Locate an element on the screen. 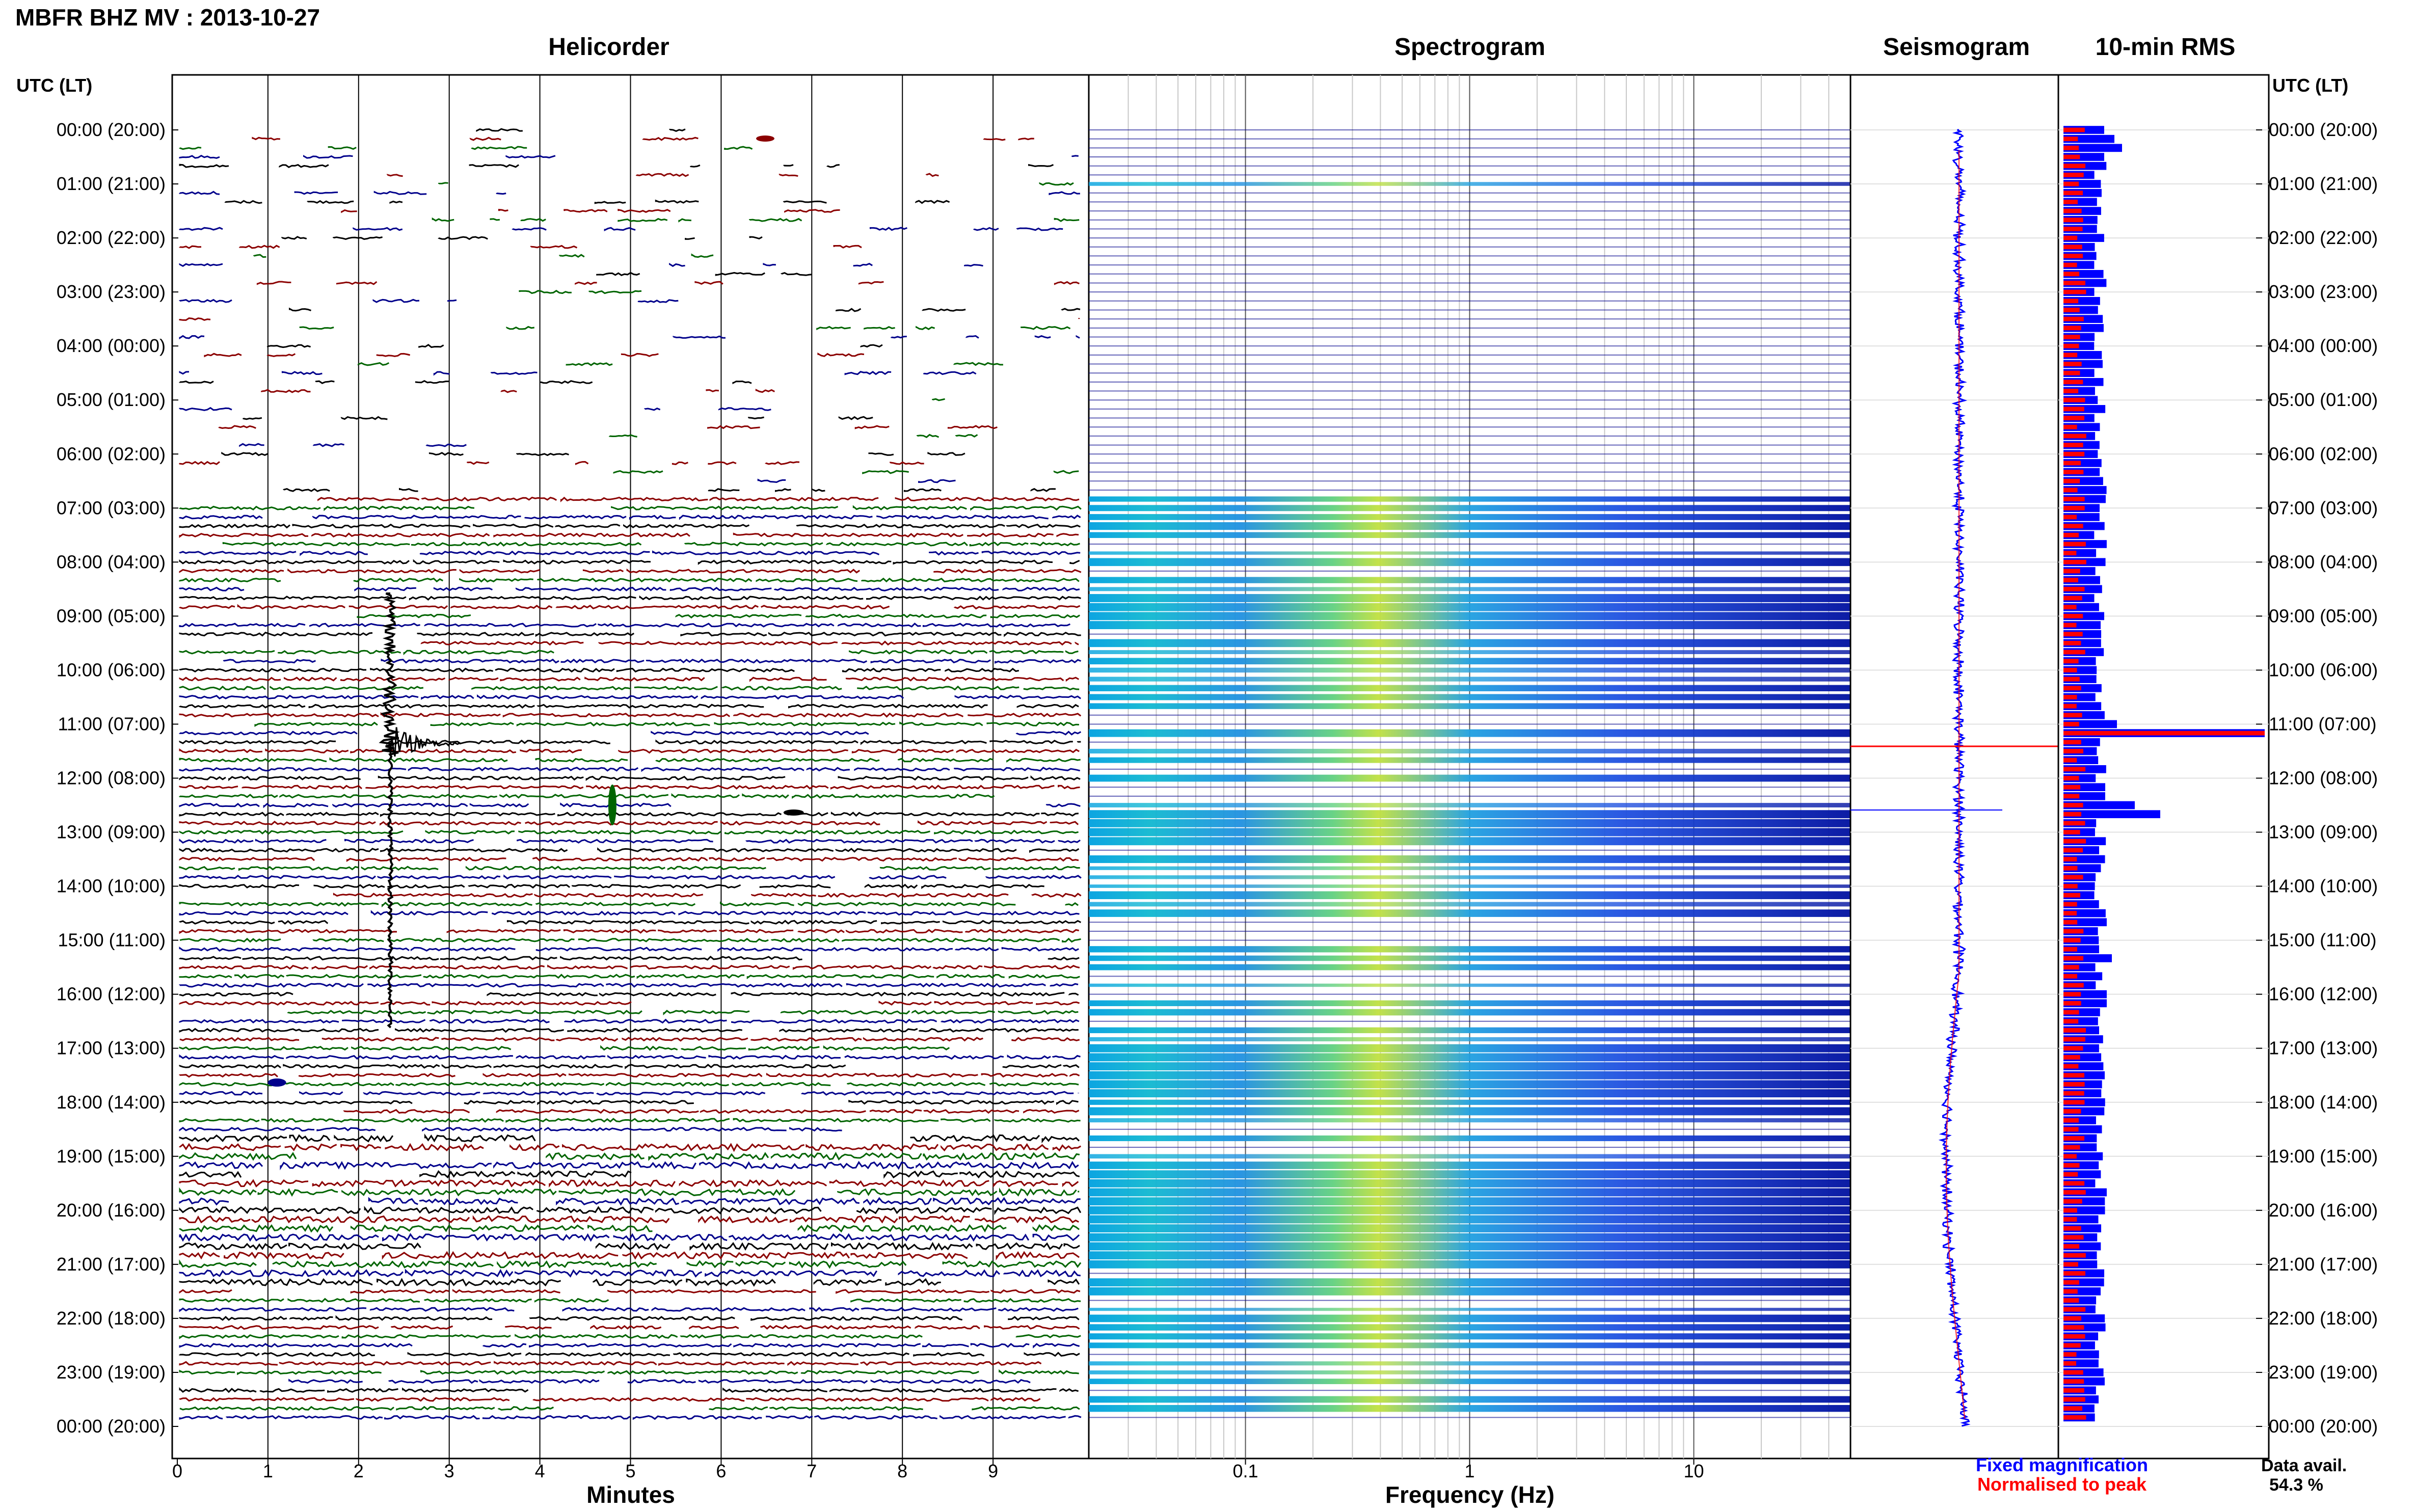  time-label-right: 23:00 (19:00) is located at coordinates (2323, 1373).